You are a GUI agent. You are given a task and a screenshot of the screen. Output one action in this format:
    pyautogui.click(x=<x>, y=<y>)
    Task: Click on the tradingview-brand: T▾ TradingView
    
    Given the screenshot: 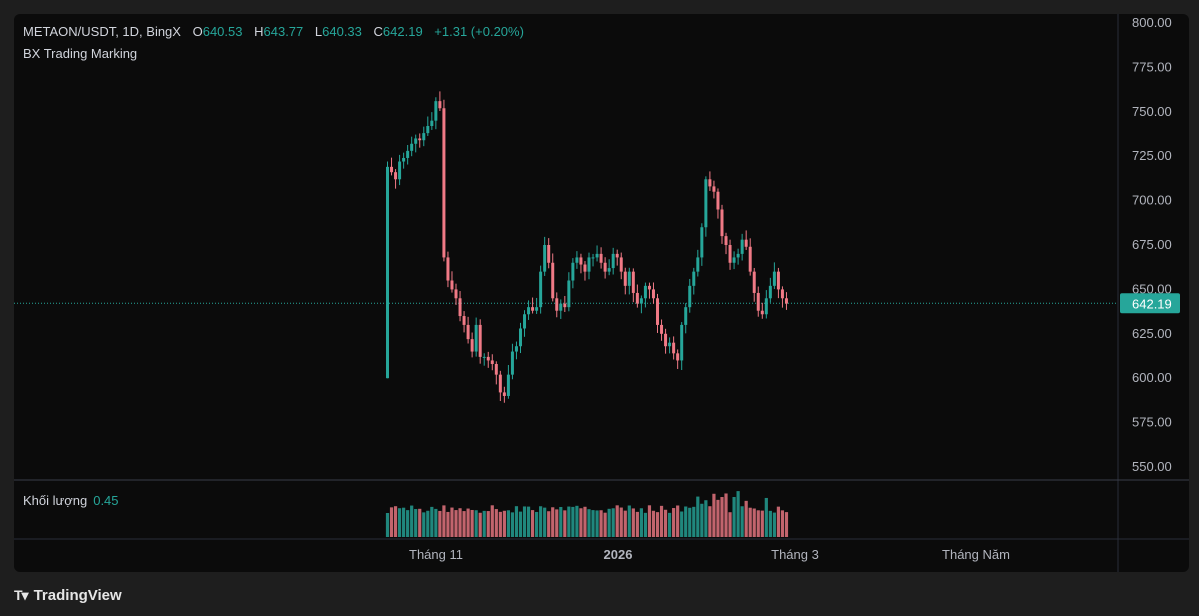 What is the action you would take?
    pyautogui.click(x=68, y=595)
    